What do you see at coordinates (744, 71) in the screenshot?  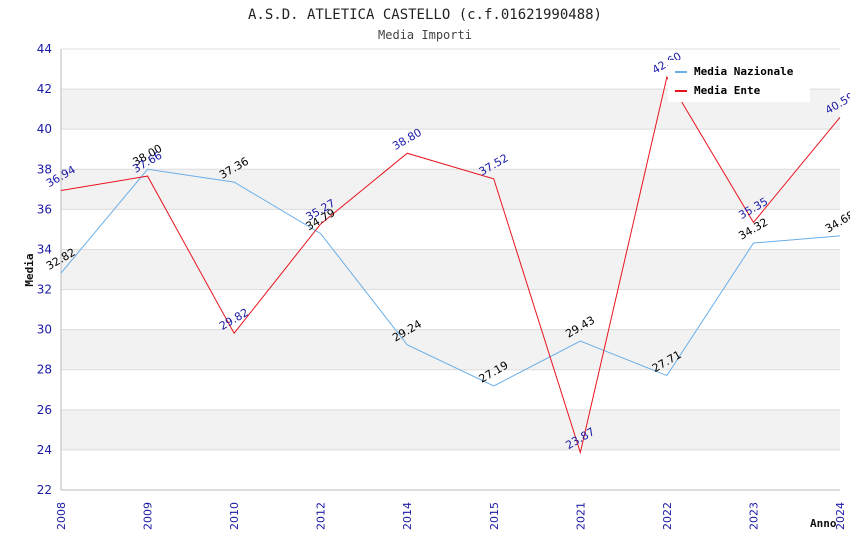 I see `legend-label-nazionale: Media Nazionale` at bounding box center [744, 71].